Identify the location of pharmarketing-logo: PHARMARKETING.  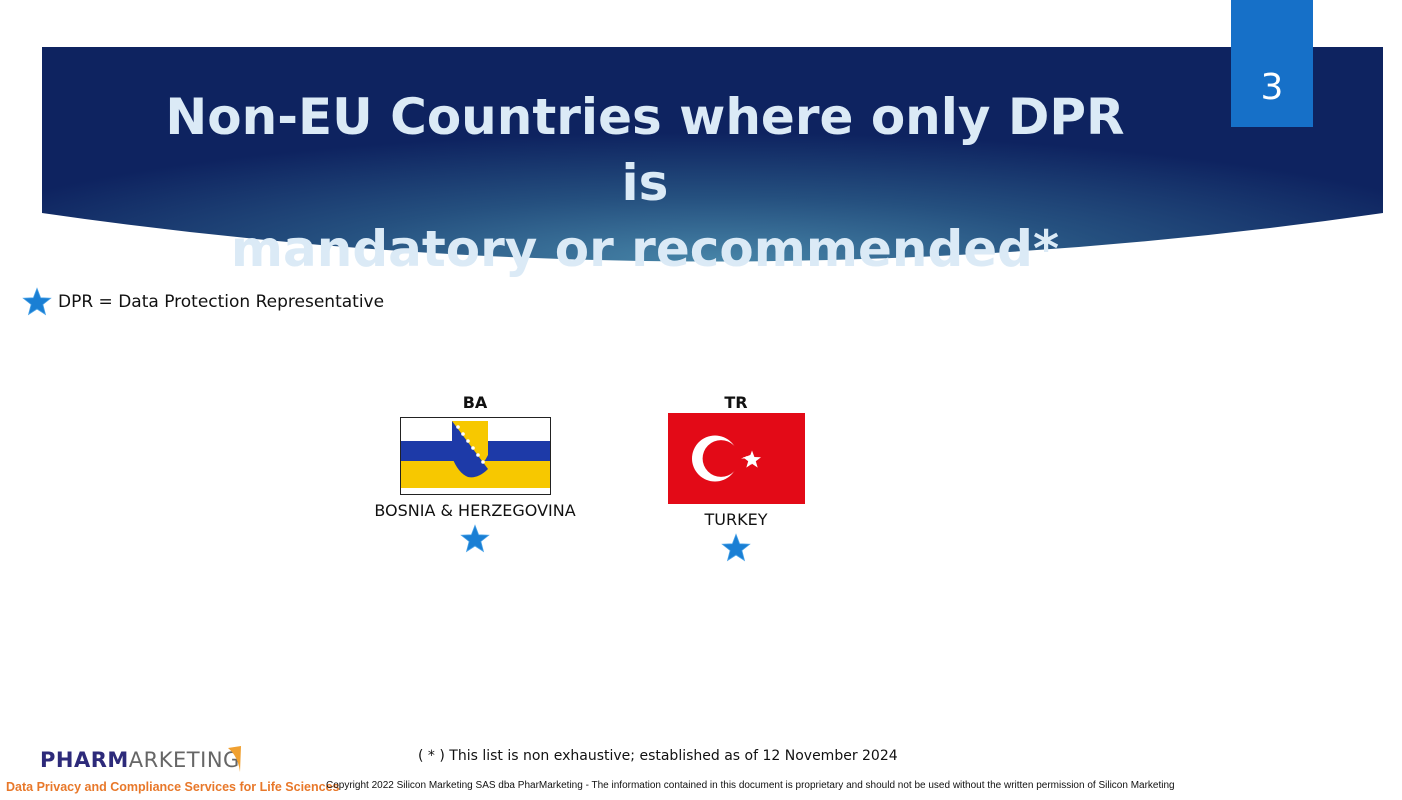
(140, 759).